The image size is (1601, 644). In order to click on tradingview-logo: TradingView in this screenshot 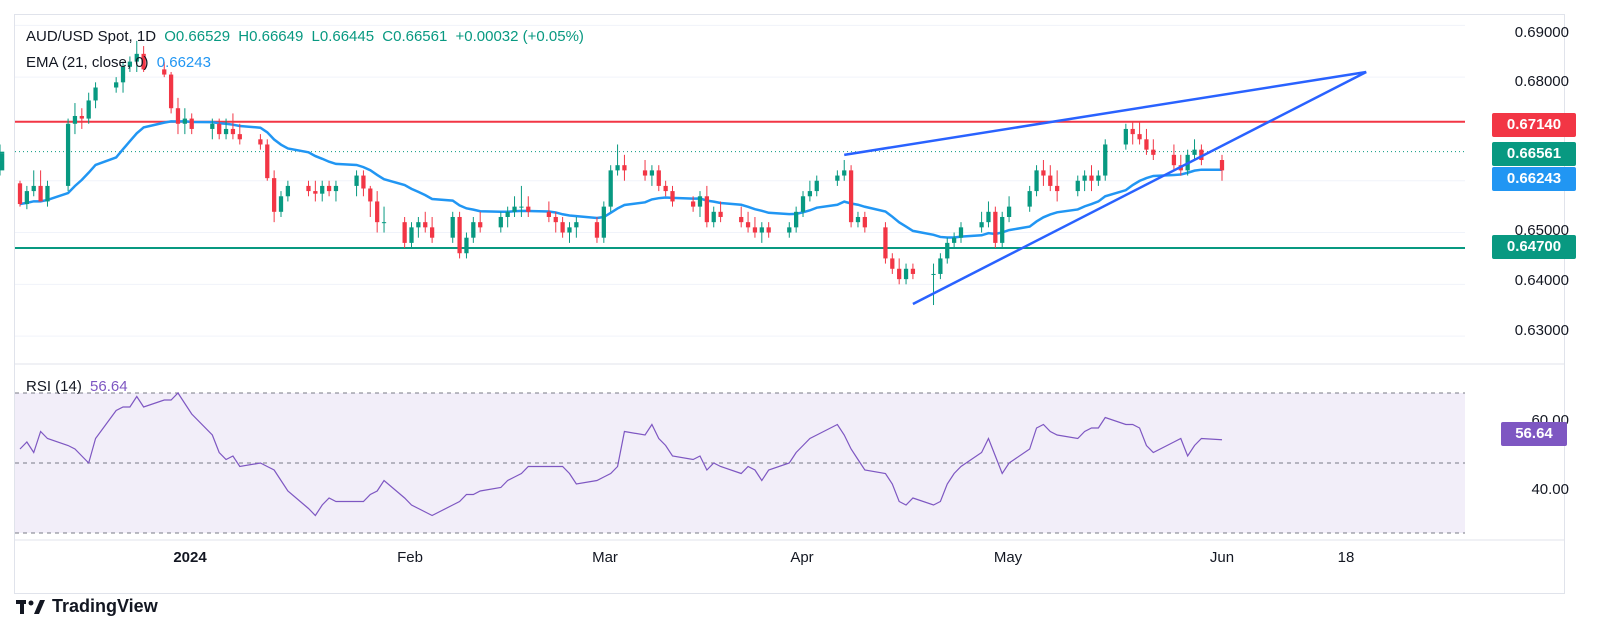, I will do `click(87, 606)`.